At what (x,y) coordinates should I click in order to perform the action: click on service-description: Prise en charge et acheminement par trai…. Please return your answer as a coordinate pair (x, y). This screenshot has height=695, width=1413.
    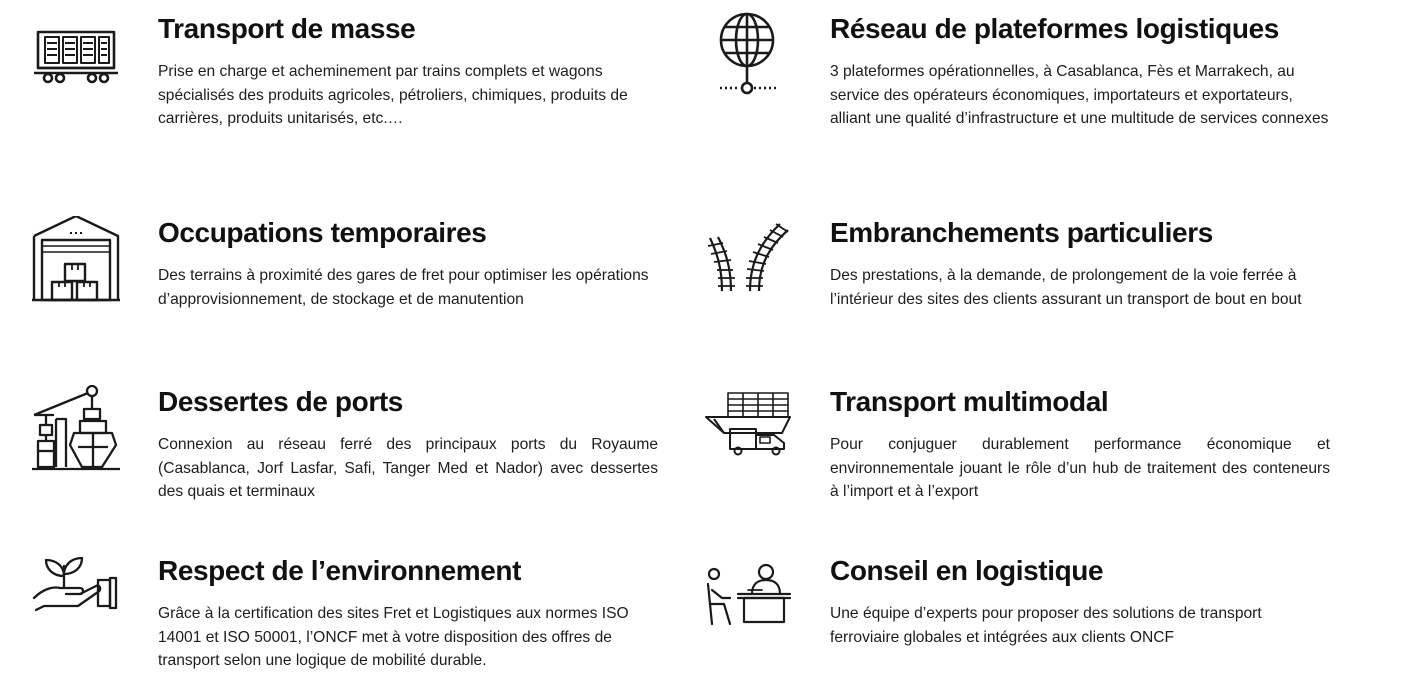
    Looking at the image, I should click on (393, 95).